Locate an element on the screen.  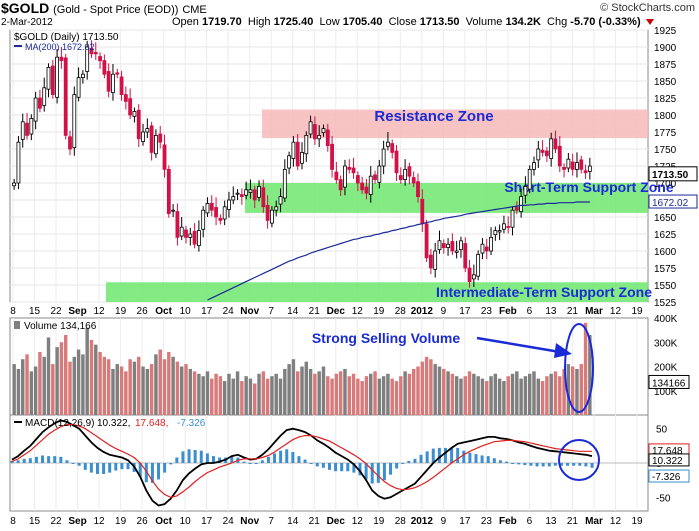
volume-legend-swatch is located at coordinates (17, 325).